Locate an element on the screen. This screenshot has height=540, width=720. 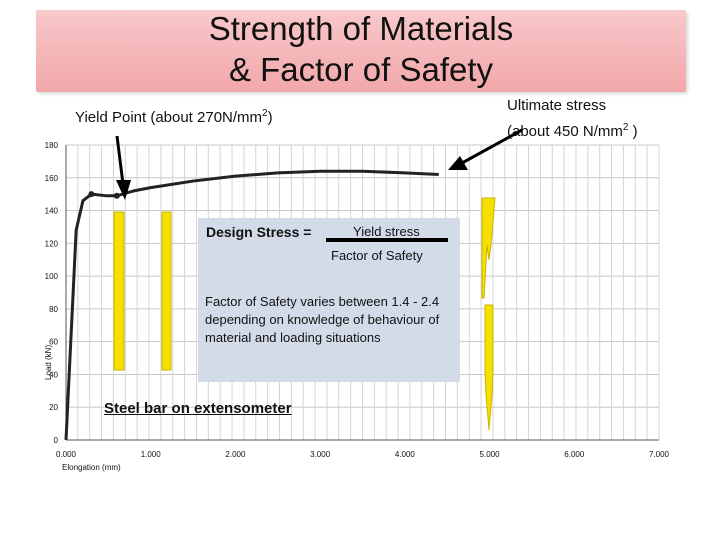
y-tick-label: 120 is located at coordinates (52, 243).